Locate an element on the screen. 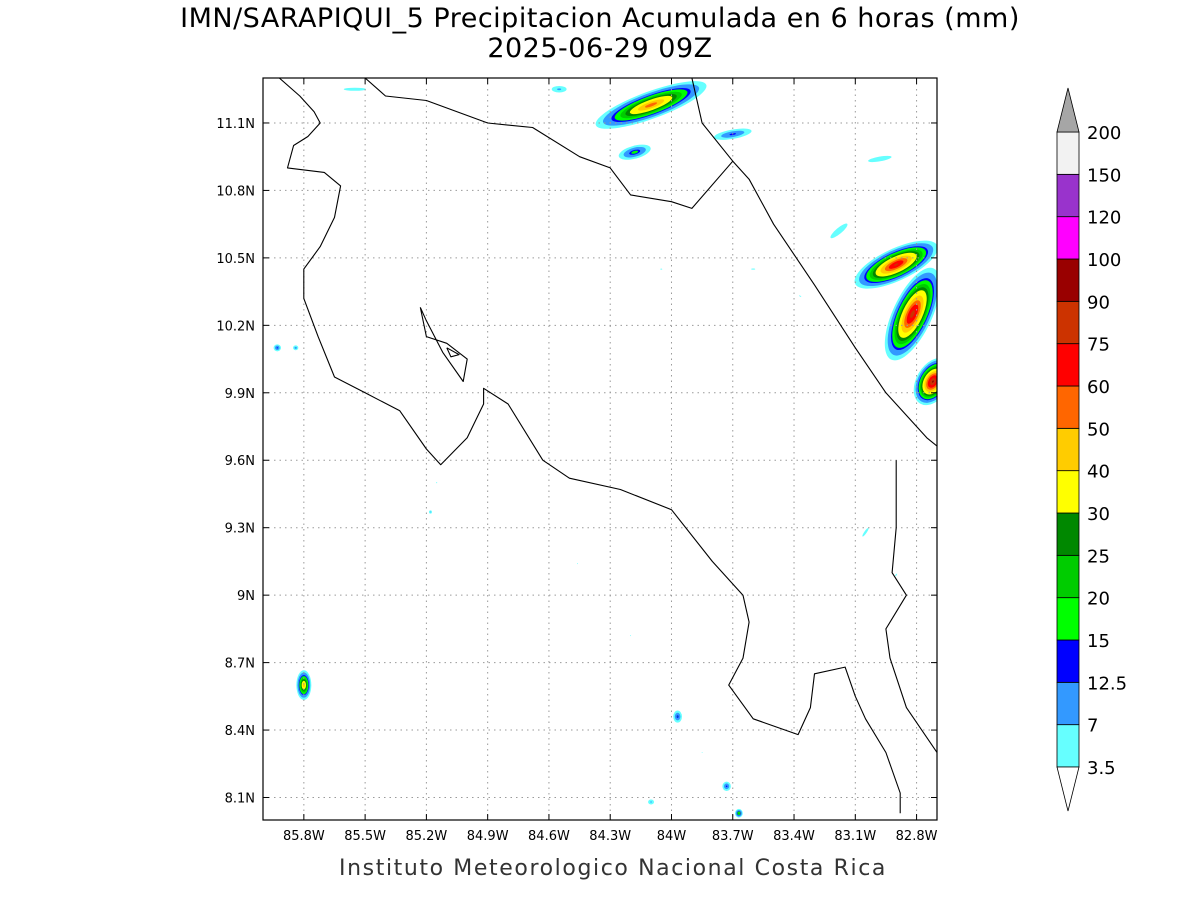 The height and width of the screenshot is (900, 1200). y-tick-label: 10.8N is located at coordinates (235, 191).